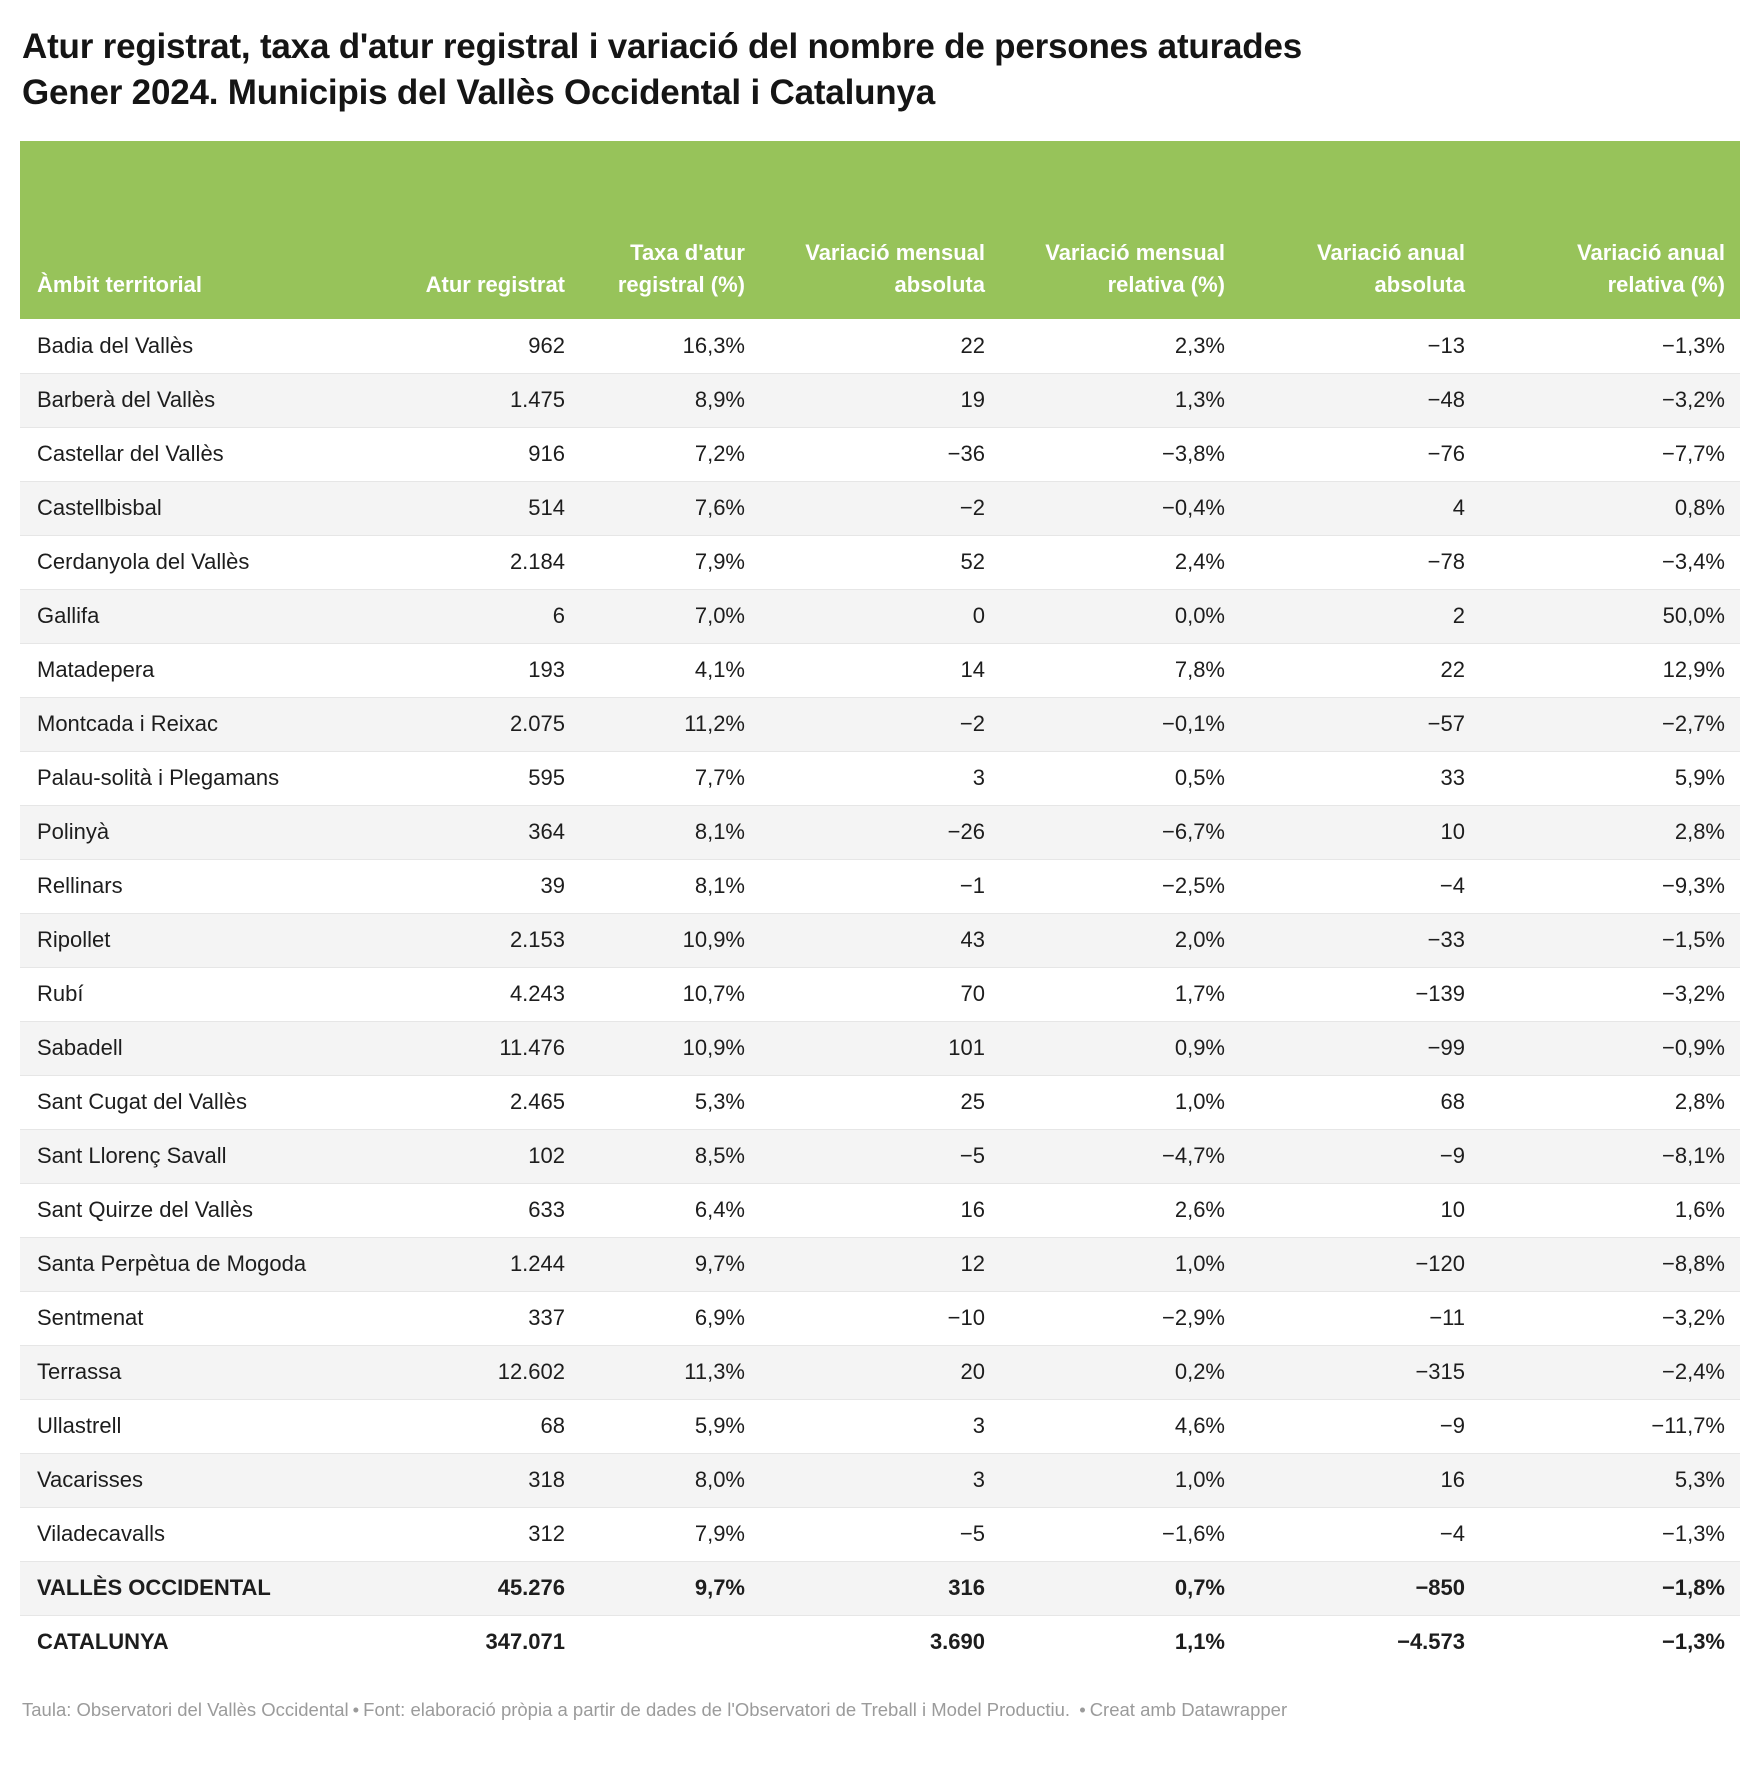  I want to click on value-cell: 1,7%, so click(1120, 993).